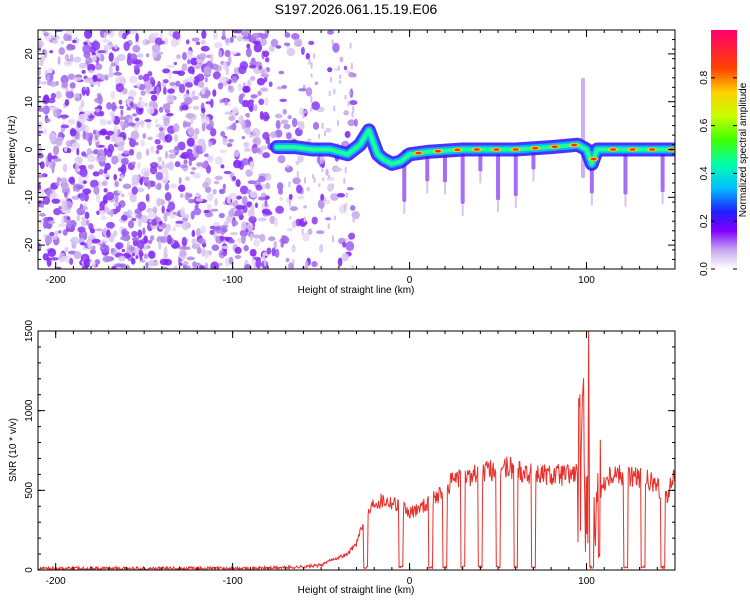 The image size is (750, 600). What do you see at coordinates (457, 150) in the screenshot?
I see `signal-hotspot-core` at bounding box center [457, 150].